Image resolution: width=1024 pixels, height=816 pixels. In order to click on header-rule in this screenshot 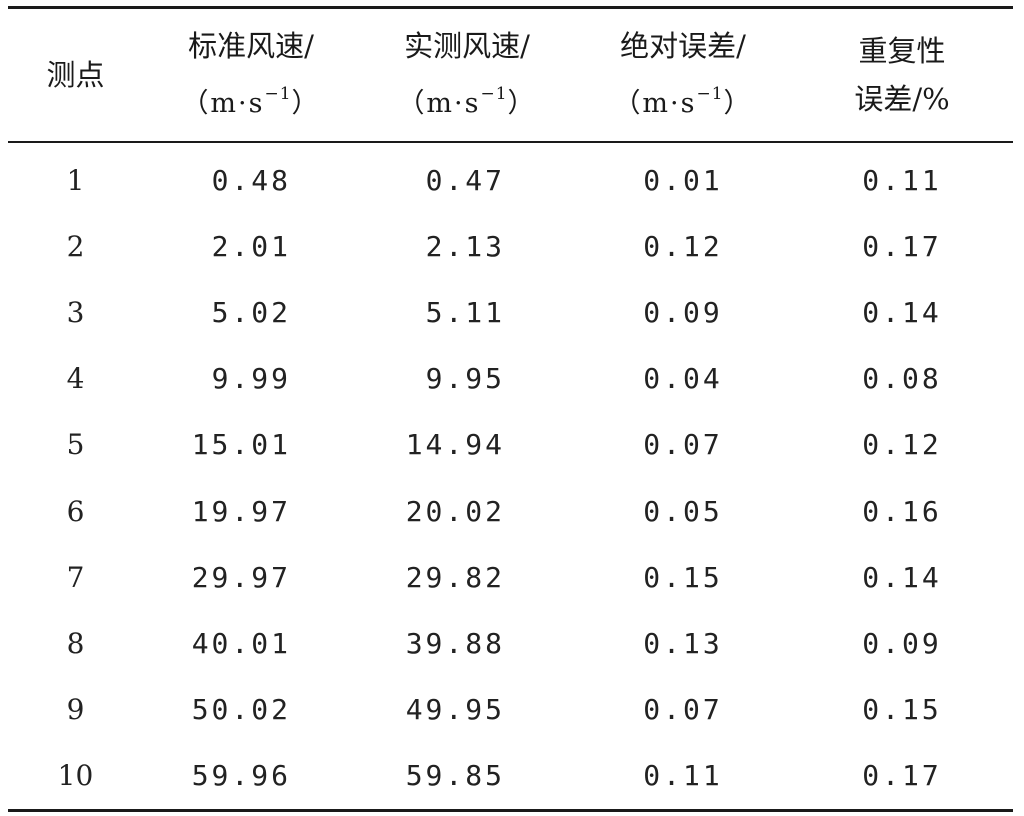, I will do `click(510, 142)`.